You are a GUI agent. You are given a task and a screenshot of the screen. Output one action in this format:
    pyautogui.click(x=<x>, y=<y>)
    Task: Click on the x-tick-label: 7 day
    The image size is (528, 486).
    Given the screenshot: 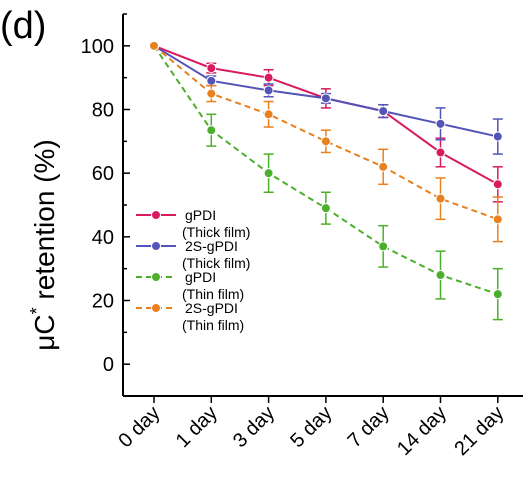 What is the action you would take?
    pyautogui.click(x=369, y=427)
    